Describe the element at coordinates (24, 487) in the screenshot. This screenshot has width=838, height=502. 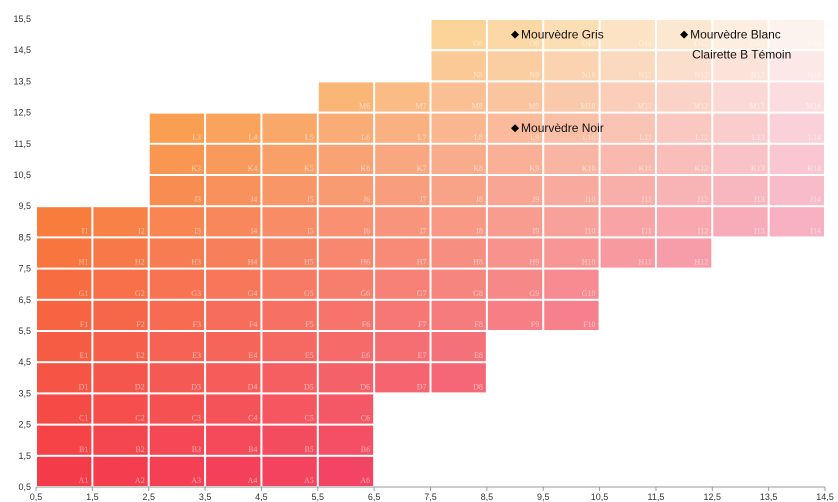
I see `y-tick-label: 0,5` at that location.